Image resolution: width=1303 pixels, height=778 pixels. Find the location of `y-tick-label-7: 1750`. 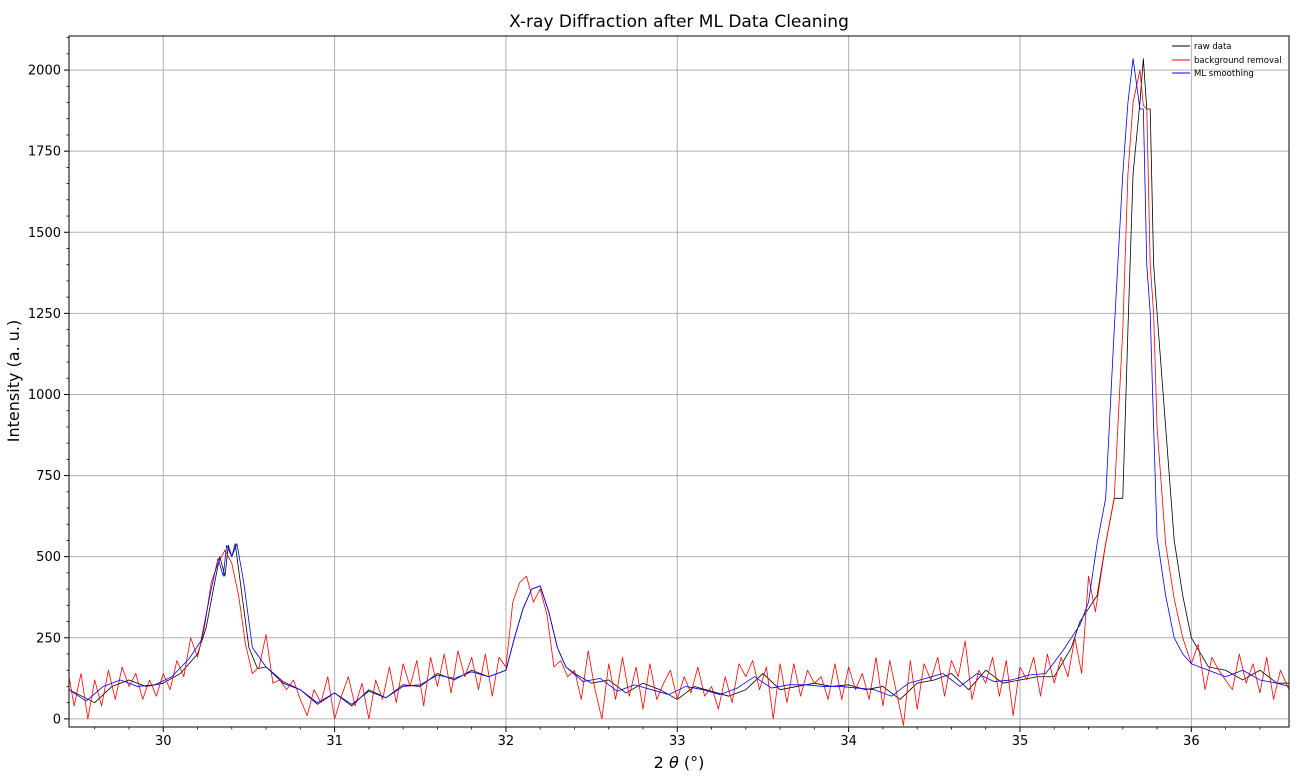

y-tick-label-7: 1750 is located at coordinates (44, 152).